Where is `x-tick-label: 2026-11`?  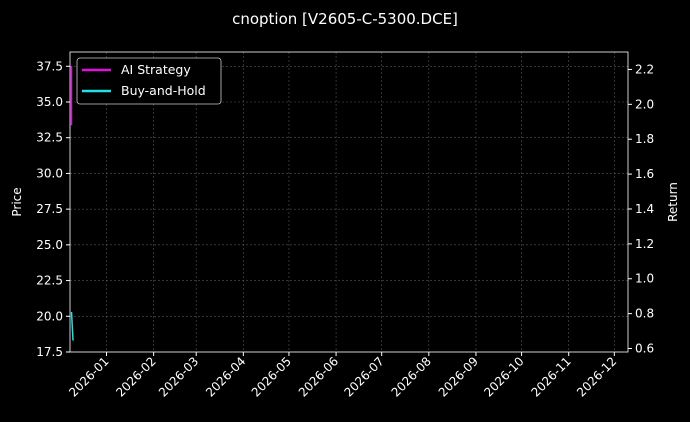
x-tick-label: 2026-11 is located at coordinates (550, 376).